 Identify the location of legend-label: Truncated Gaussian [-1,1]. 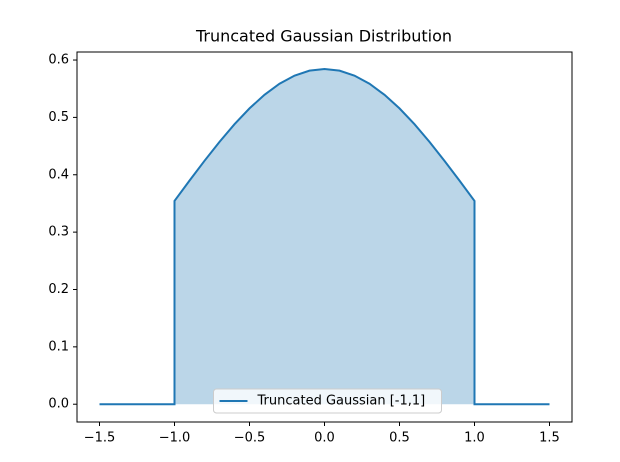
(341, 401).